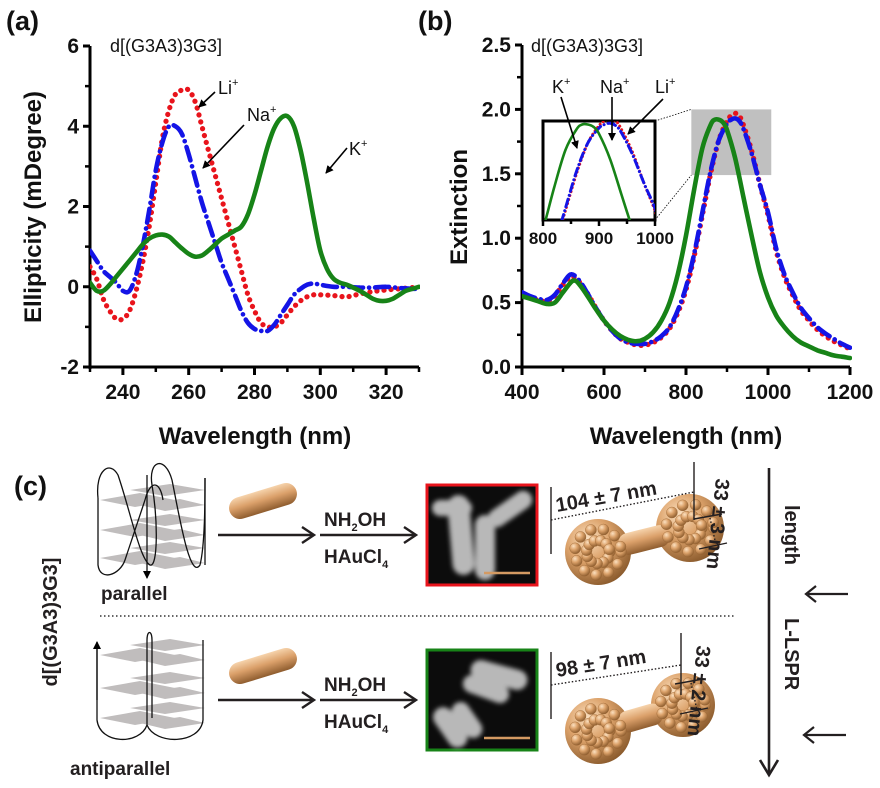 The image size is (880, 788). I want to click on g-quadruplex-parallel, so click(151, 520).